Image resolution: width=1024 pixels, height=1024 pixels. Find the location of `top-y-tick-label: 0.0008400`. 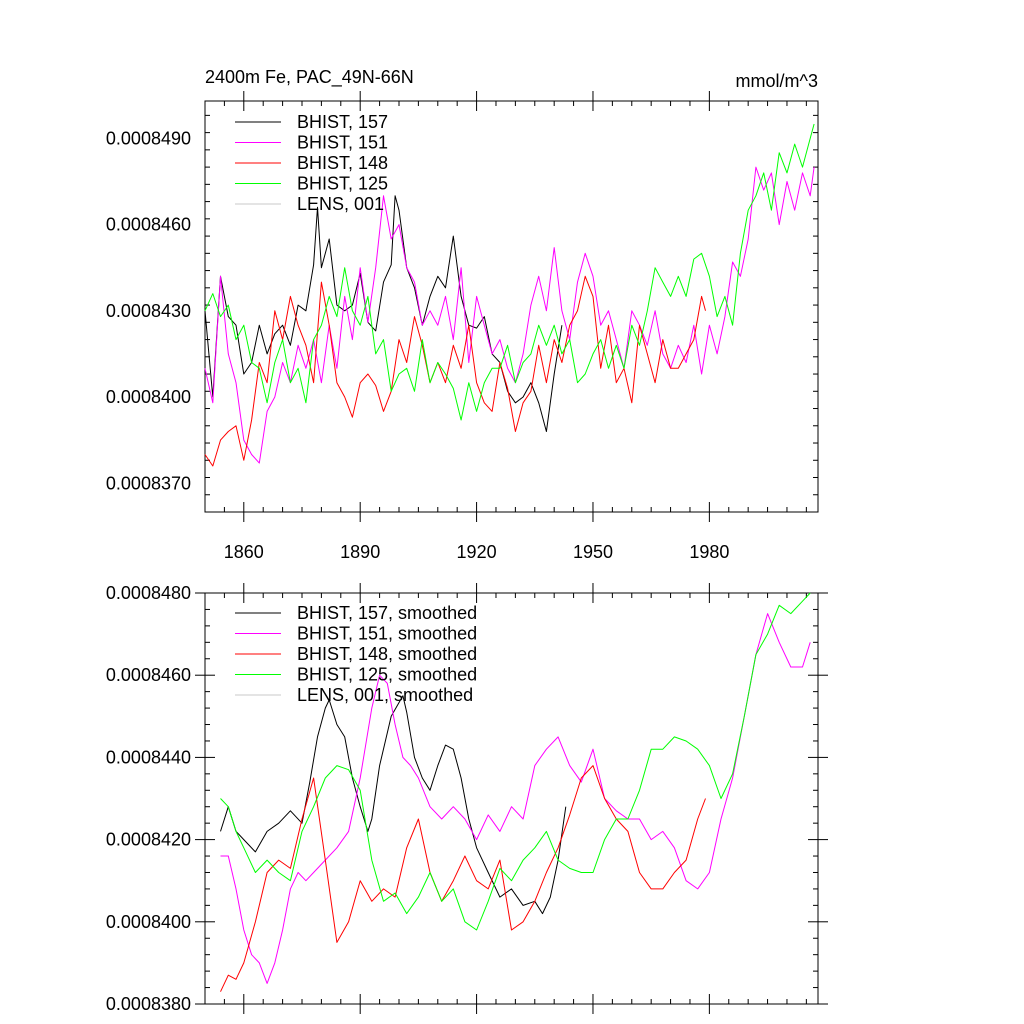

top-y-tick-label: 0.0008400 is located at coordinates (148, 397).